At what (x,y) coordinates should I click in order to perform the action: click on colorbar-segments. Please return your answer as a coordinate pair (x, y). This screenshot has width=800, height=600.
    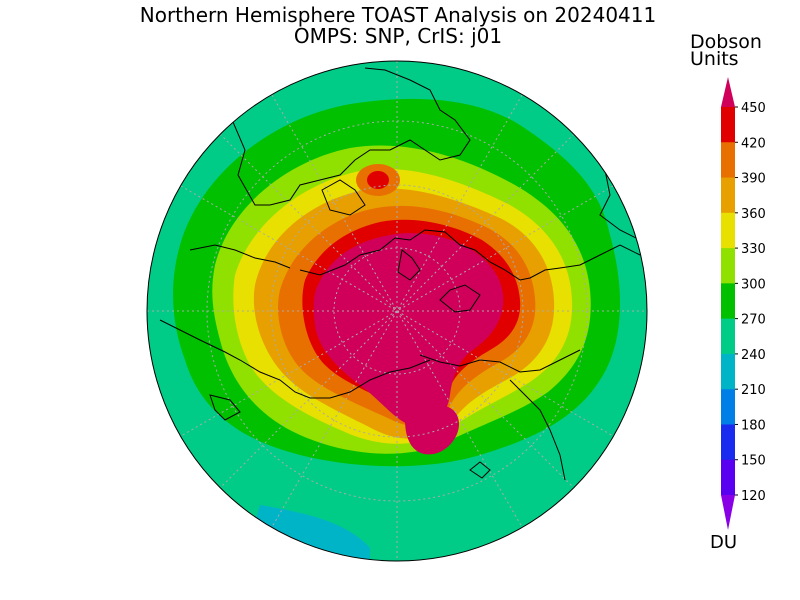
    Looking at the image, I should click on (728, 303).